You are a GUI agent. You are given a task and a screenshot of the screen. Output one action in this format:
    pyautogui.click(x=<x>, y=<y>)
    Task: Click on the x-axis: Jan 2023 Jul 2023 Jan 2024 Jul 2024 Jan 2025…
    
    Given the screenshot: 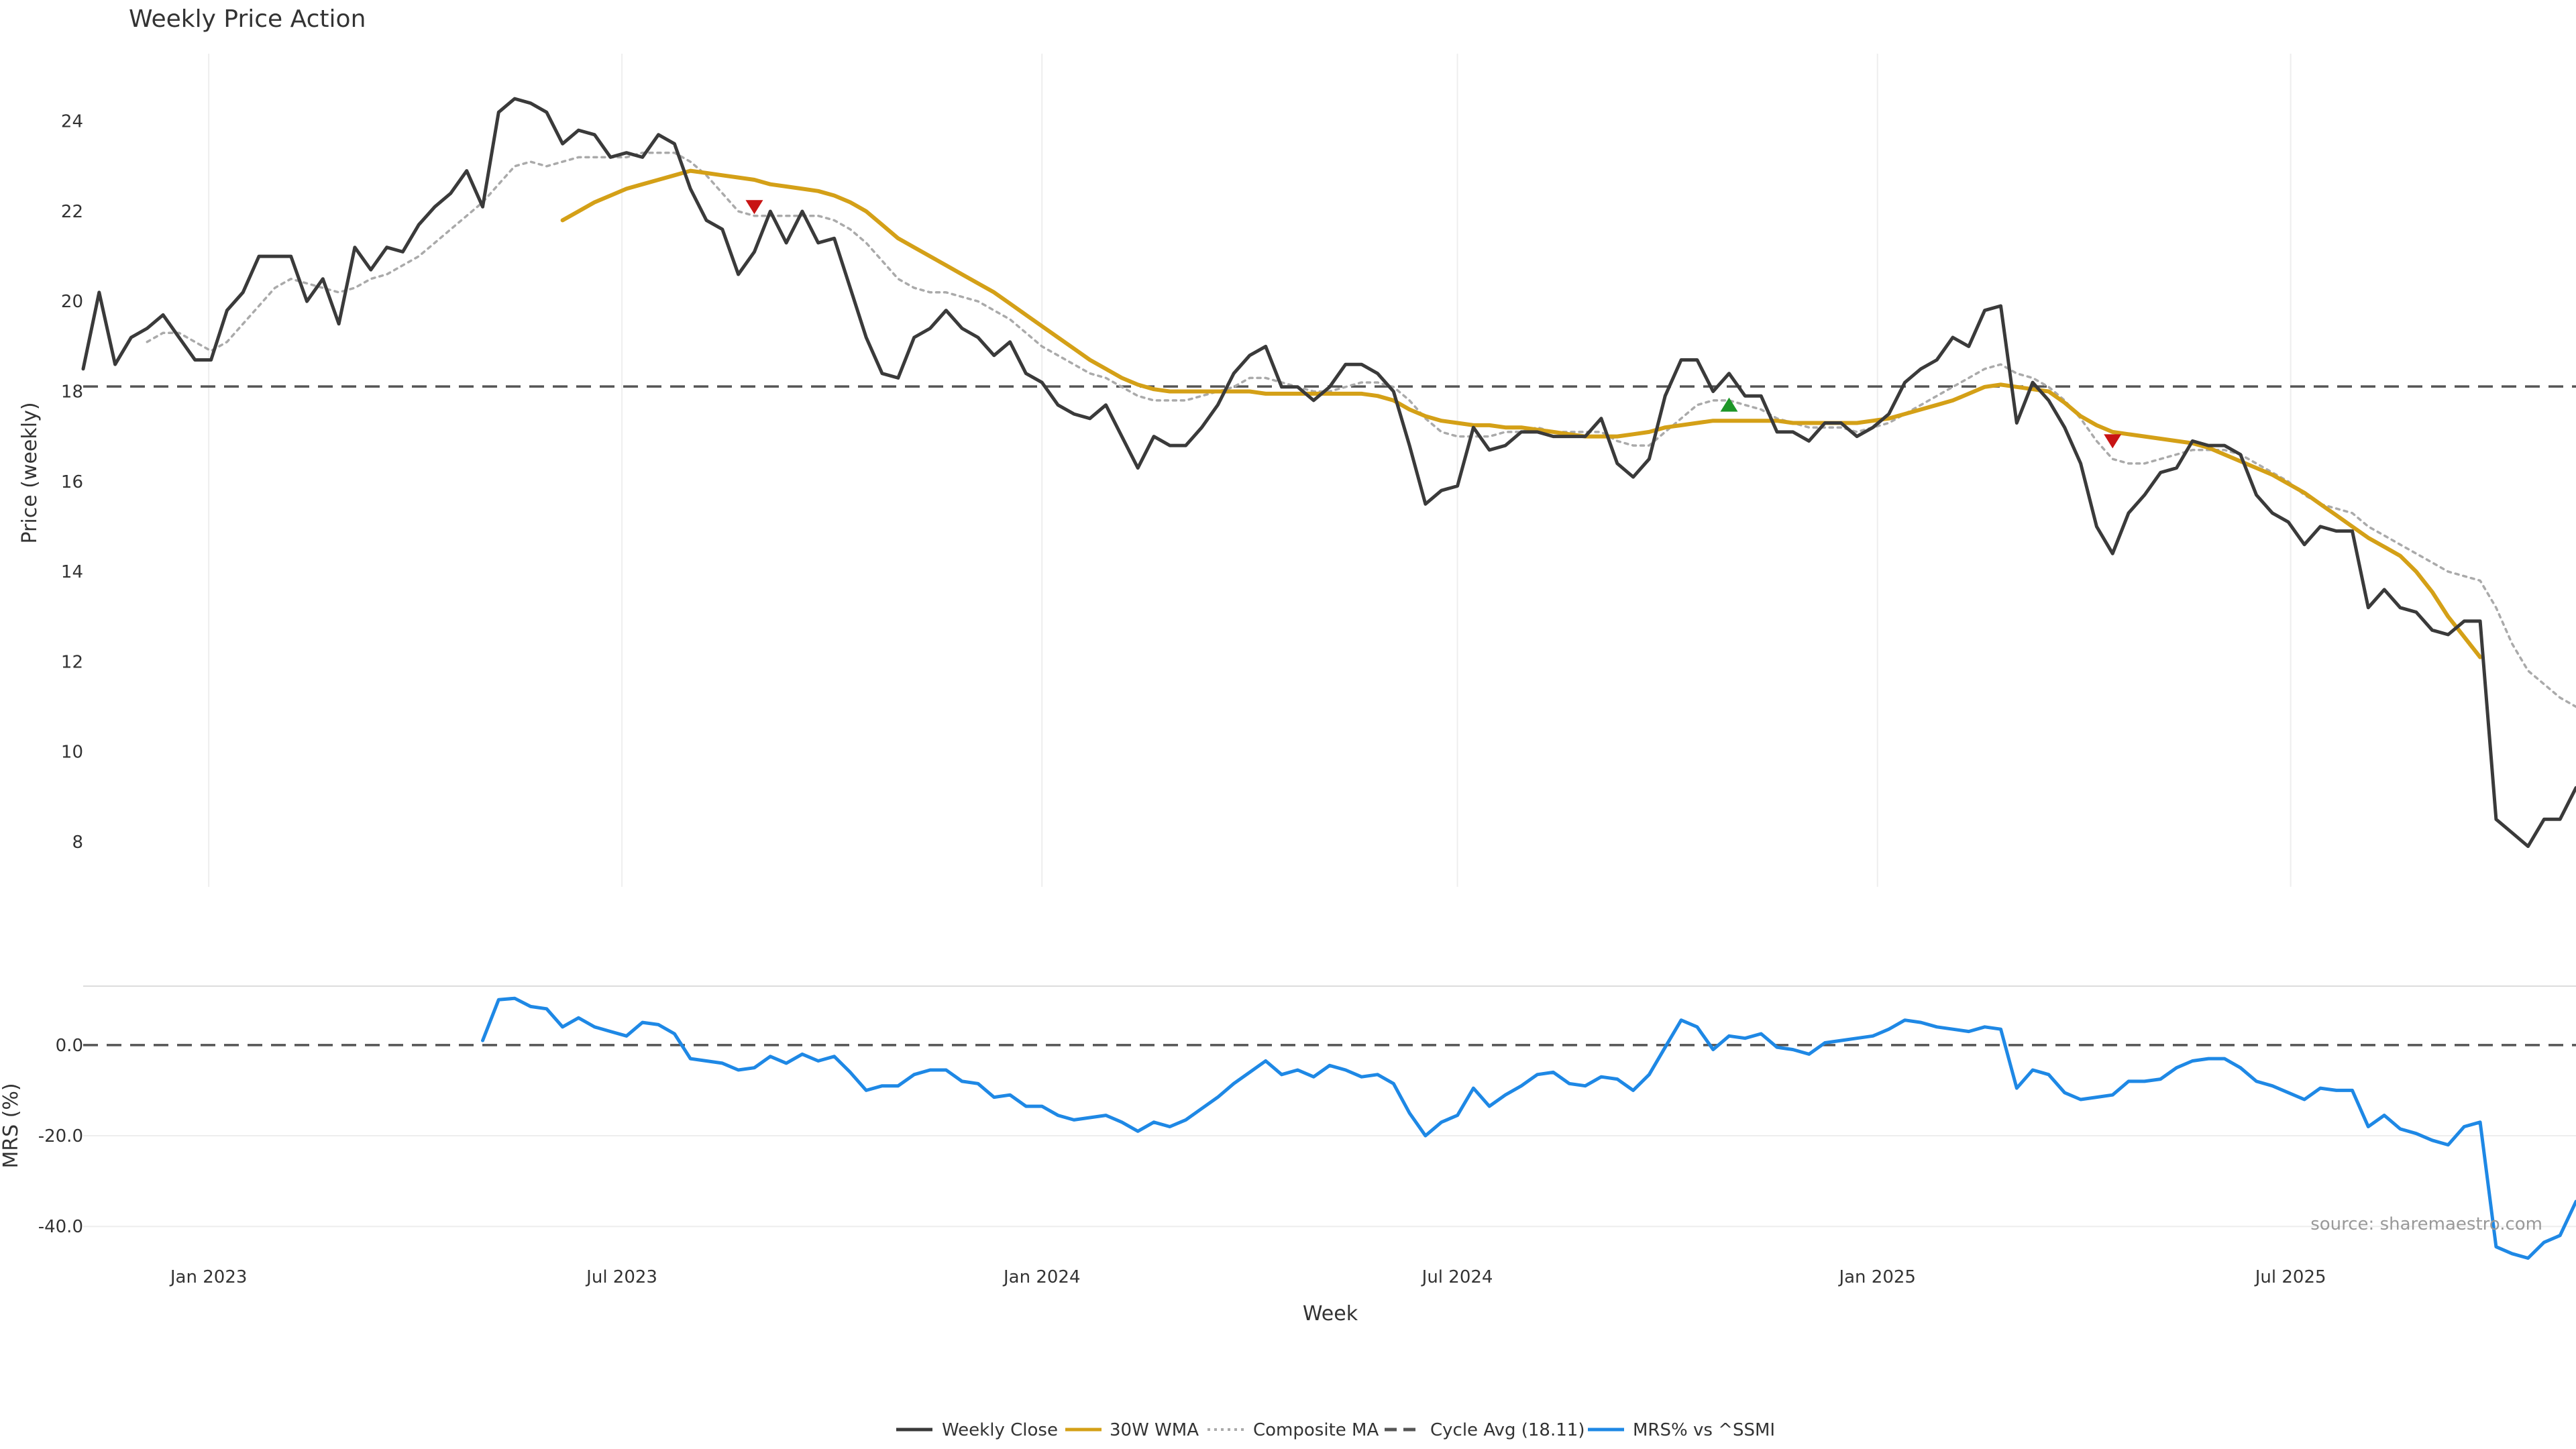 What is the action you would take?
    pyautogui.click(x=1247, y=1277)
    